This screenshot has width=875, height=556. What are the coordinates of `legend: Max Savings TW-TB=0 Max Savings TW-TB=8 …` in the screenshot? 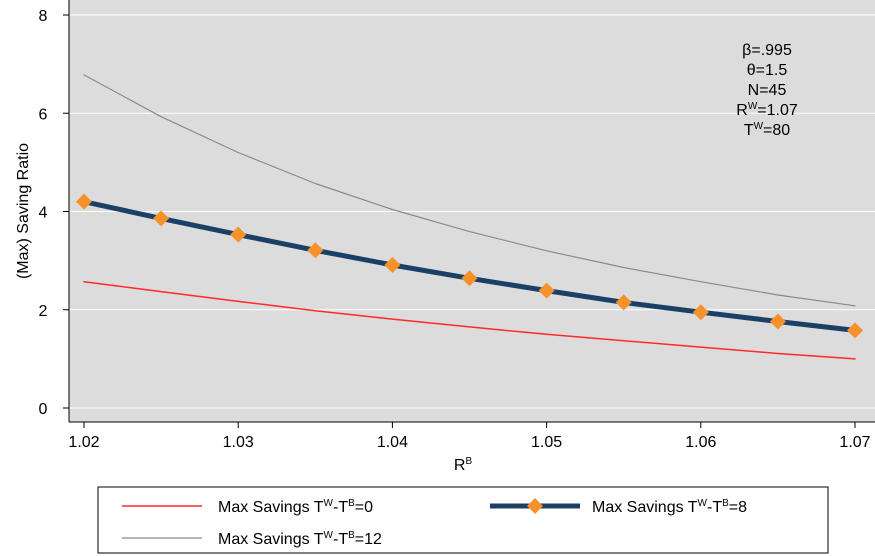 It's located at (463, 520).